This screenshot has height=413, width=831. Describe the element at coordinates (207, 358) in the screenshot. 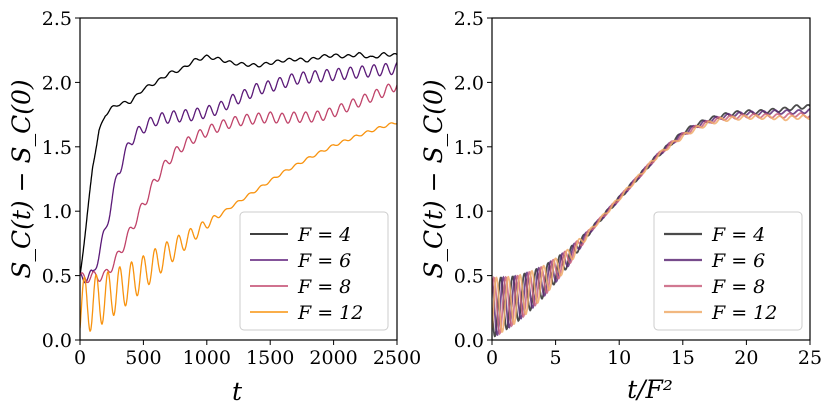

I see `x-tick-label: 1000` at that location.